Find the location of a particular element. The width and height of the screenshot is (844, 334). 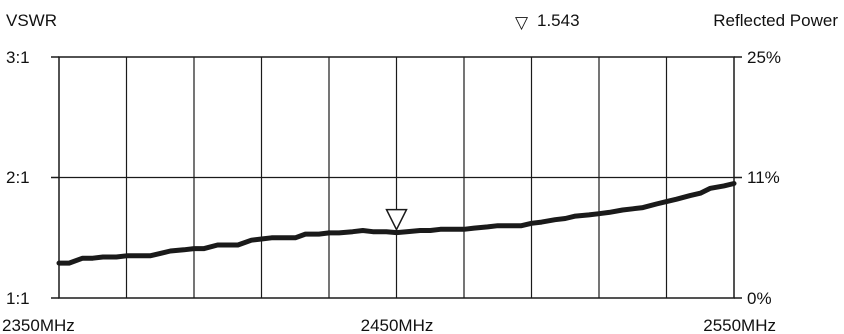

right-tick-label-mid: 11% is located at coordinates (763, 177).